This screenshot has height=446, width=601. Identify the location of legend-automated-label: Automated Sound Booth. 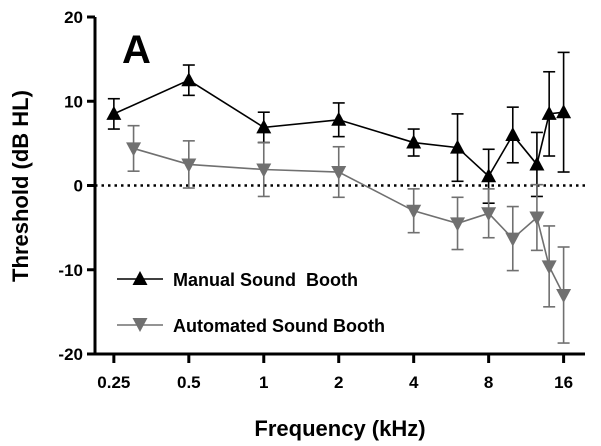
(279, 326).